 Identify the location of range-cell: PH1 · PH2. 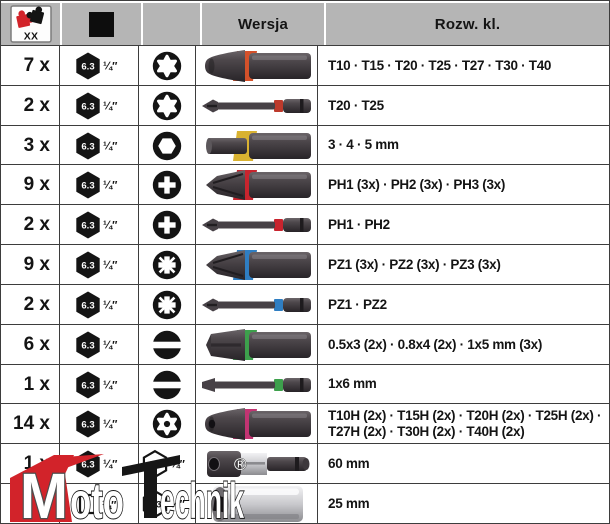
(463, 225).